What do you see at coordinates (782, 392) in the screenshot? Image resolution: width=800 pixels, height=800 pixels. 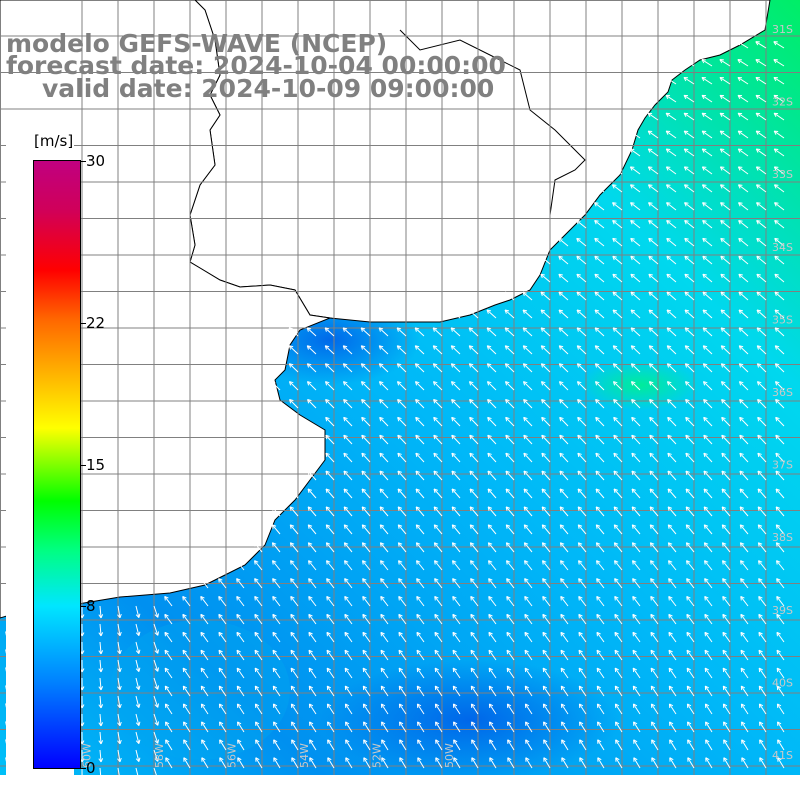 I see `latitude-labels: 31S 32S 33S 34S 35S 36S 37S 38S 39S 40S 41S` at bounding box center [782, 392].